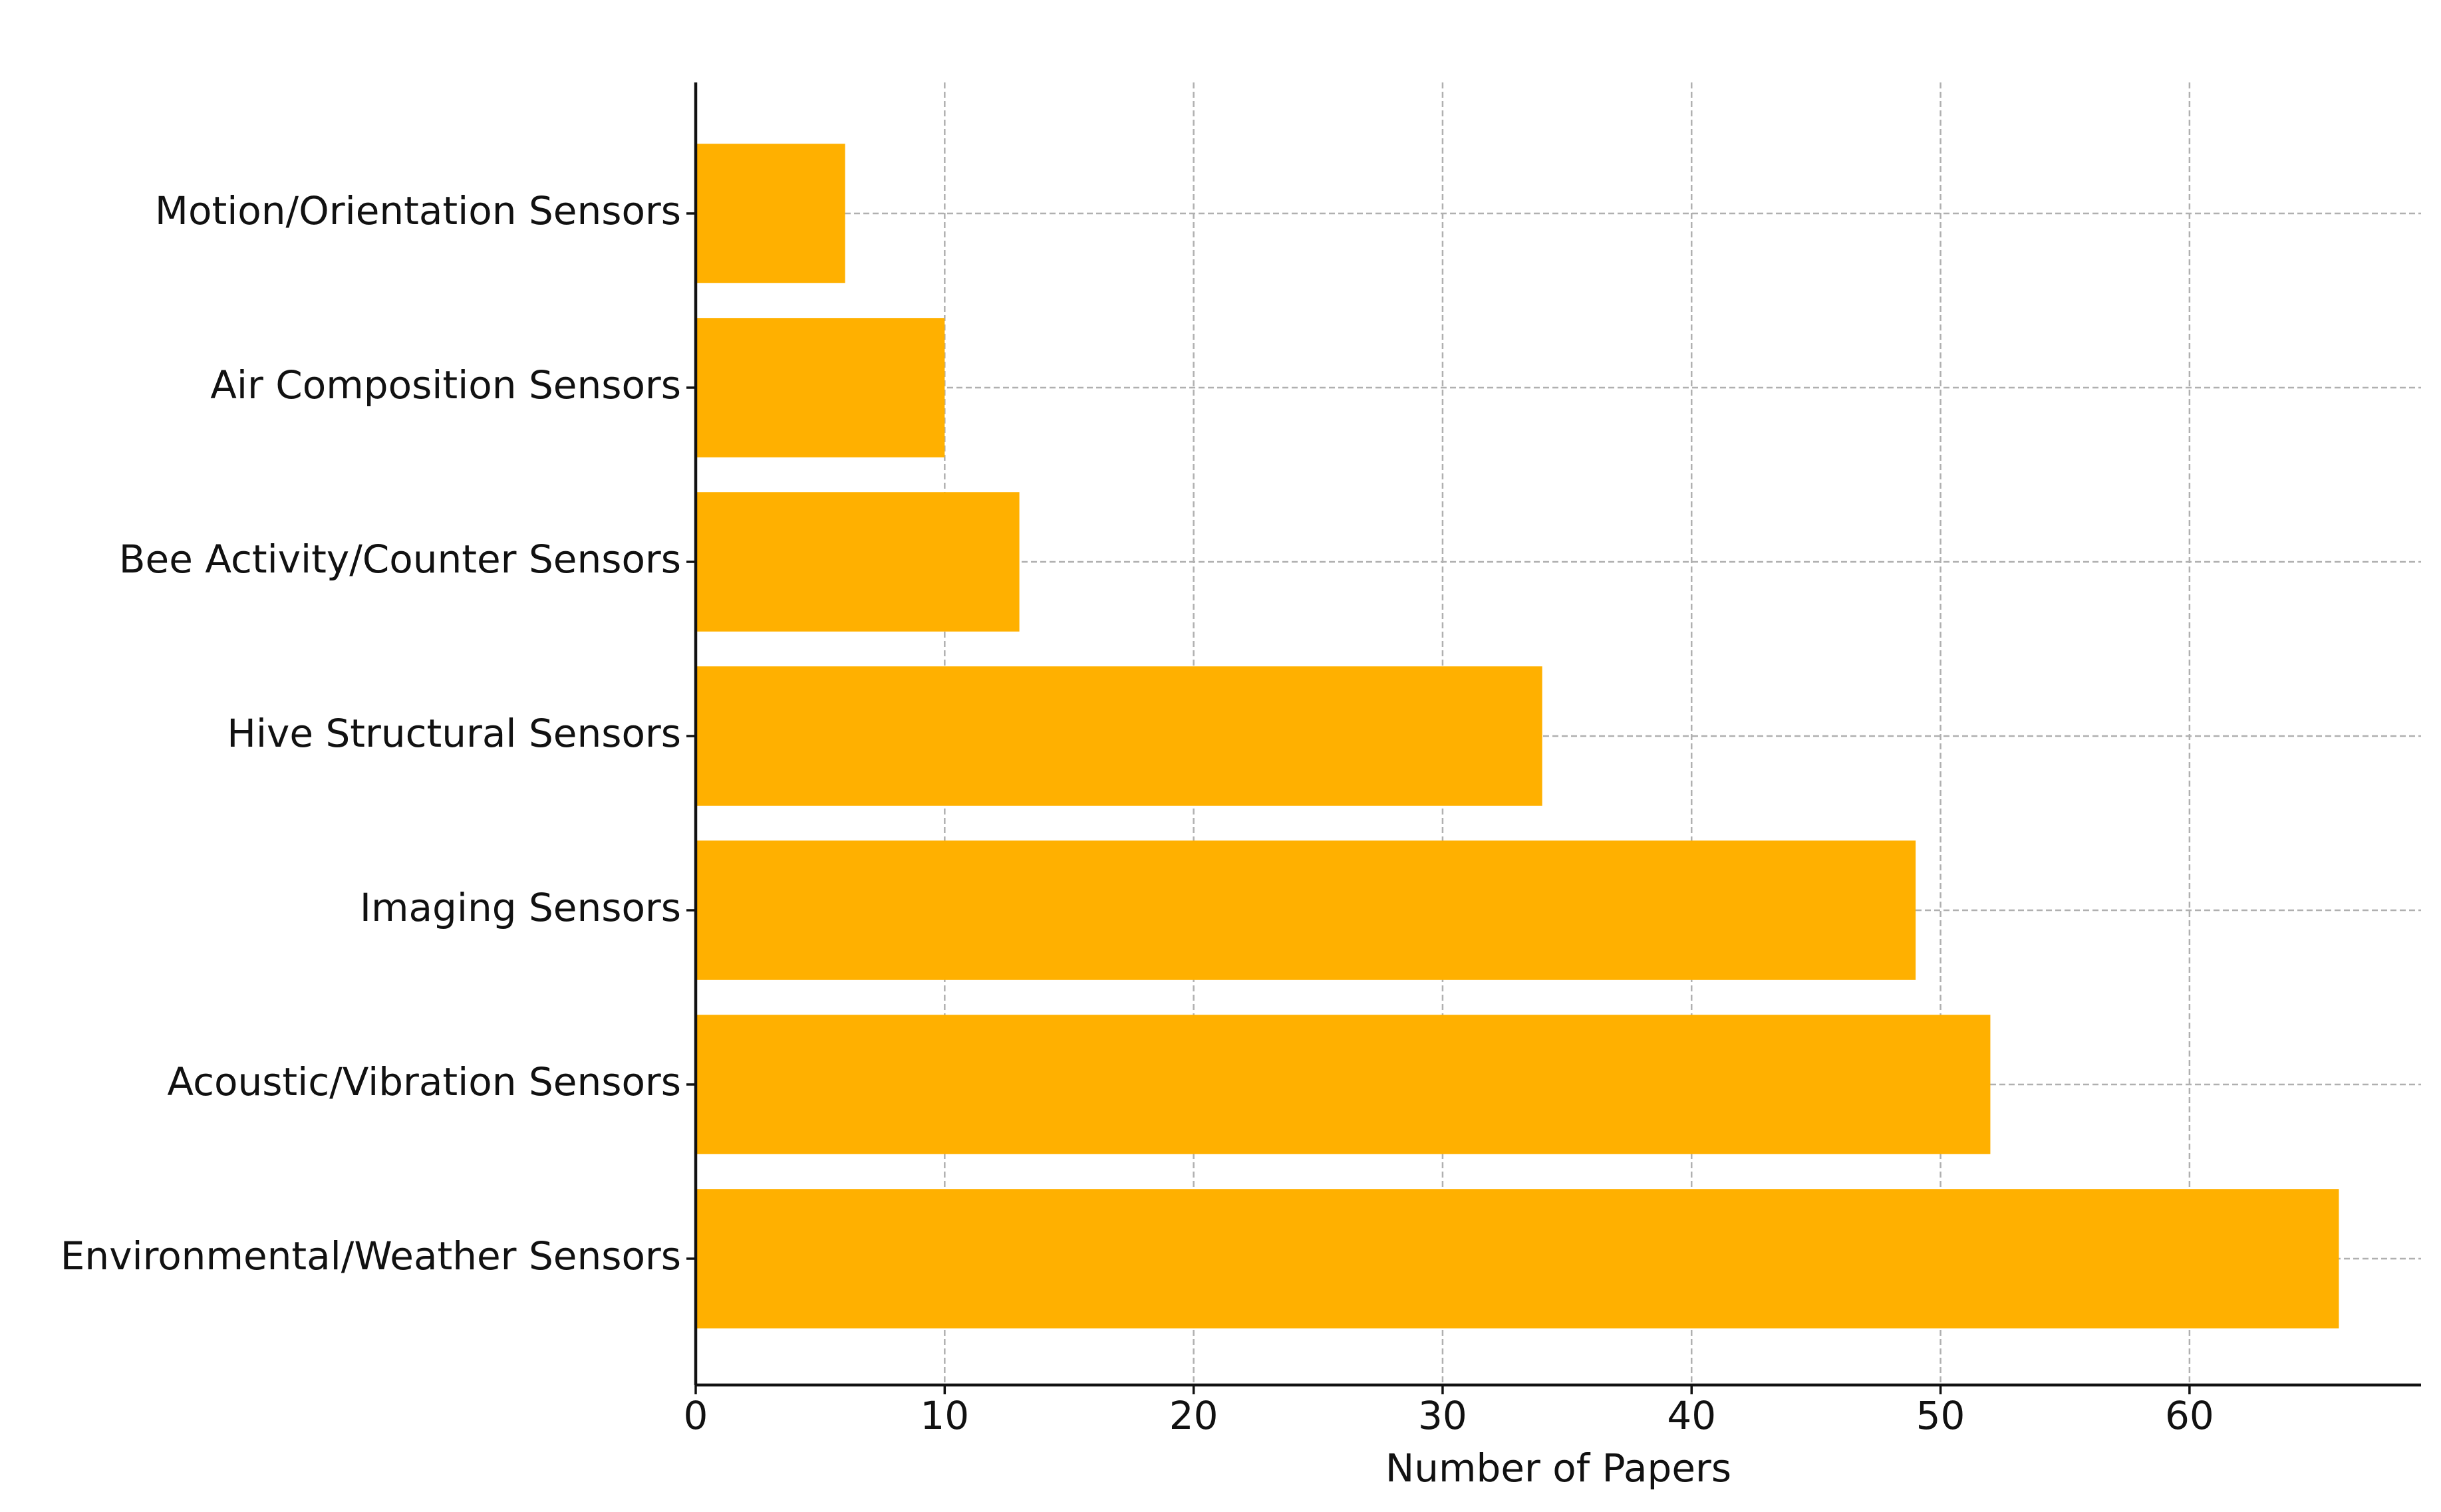 Image resolution: width=2441 pixels, height=1512 pixels. What do you see at coordinates (400, 559) in the screenshot?
I see `y-tick-label: Bee Activity/Counter Sensors` at bounding box center [400, 559].